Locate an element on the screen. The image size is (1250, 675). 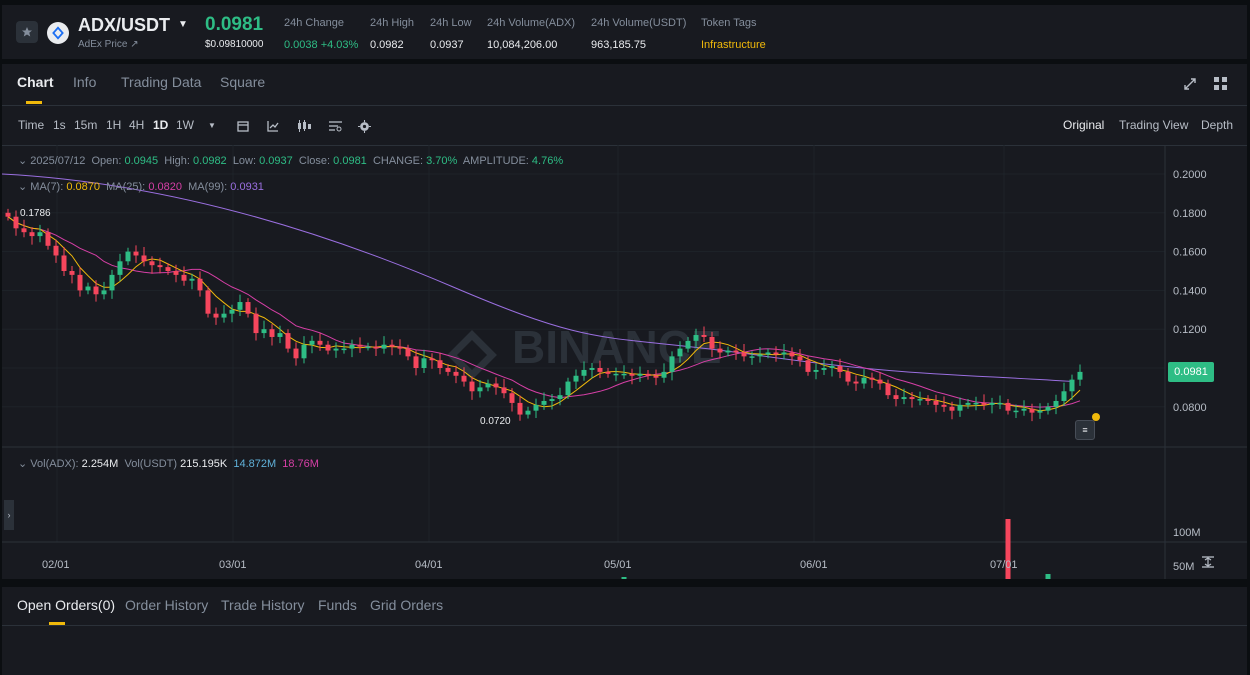
chevron-down-icon: ▼ is located at coordinates (183, 24).